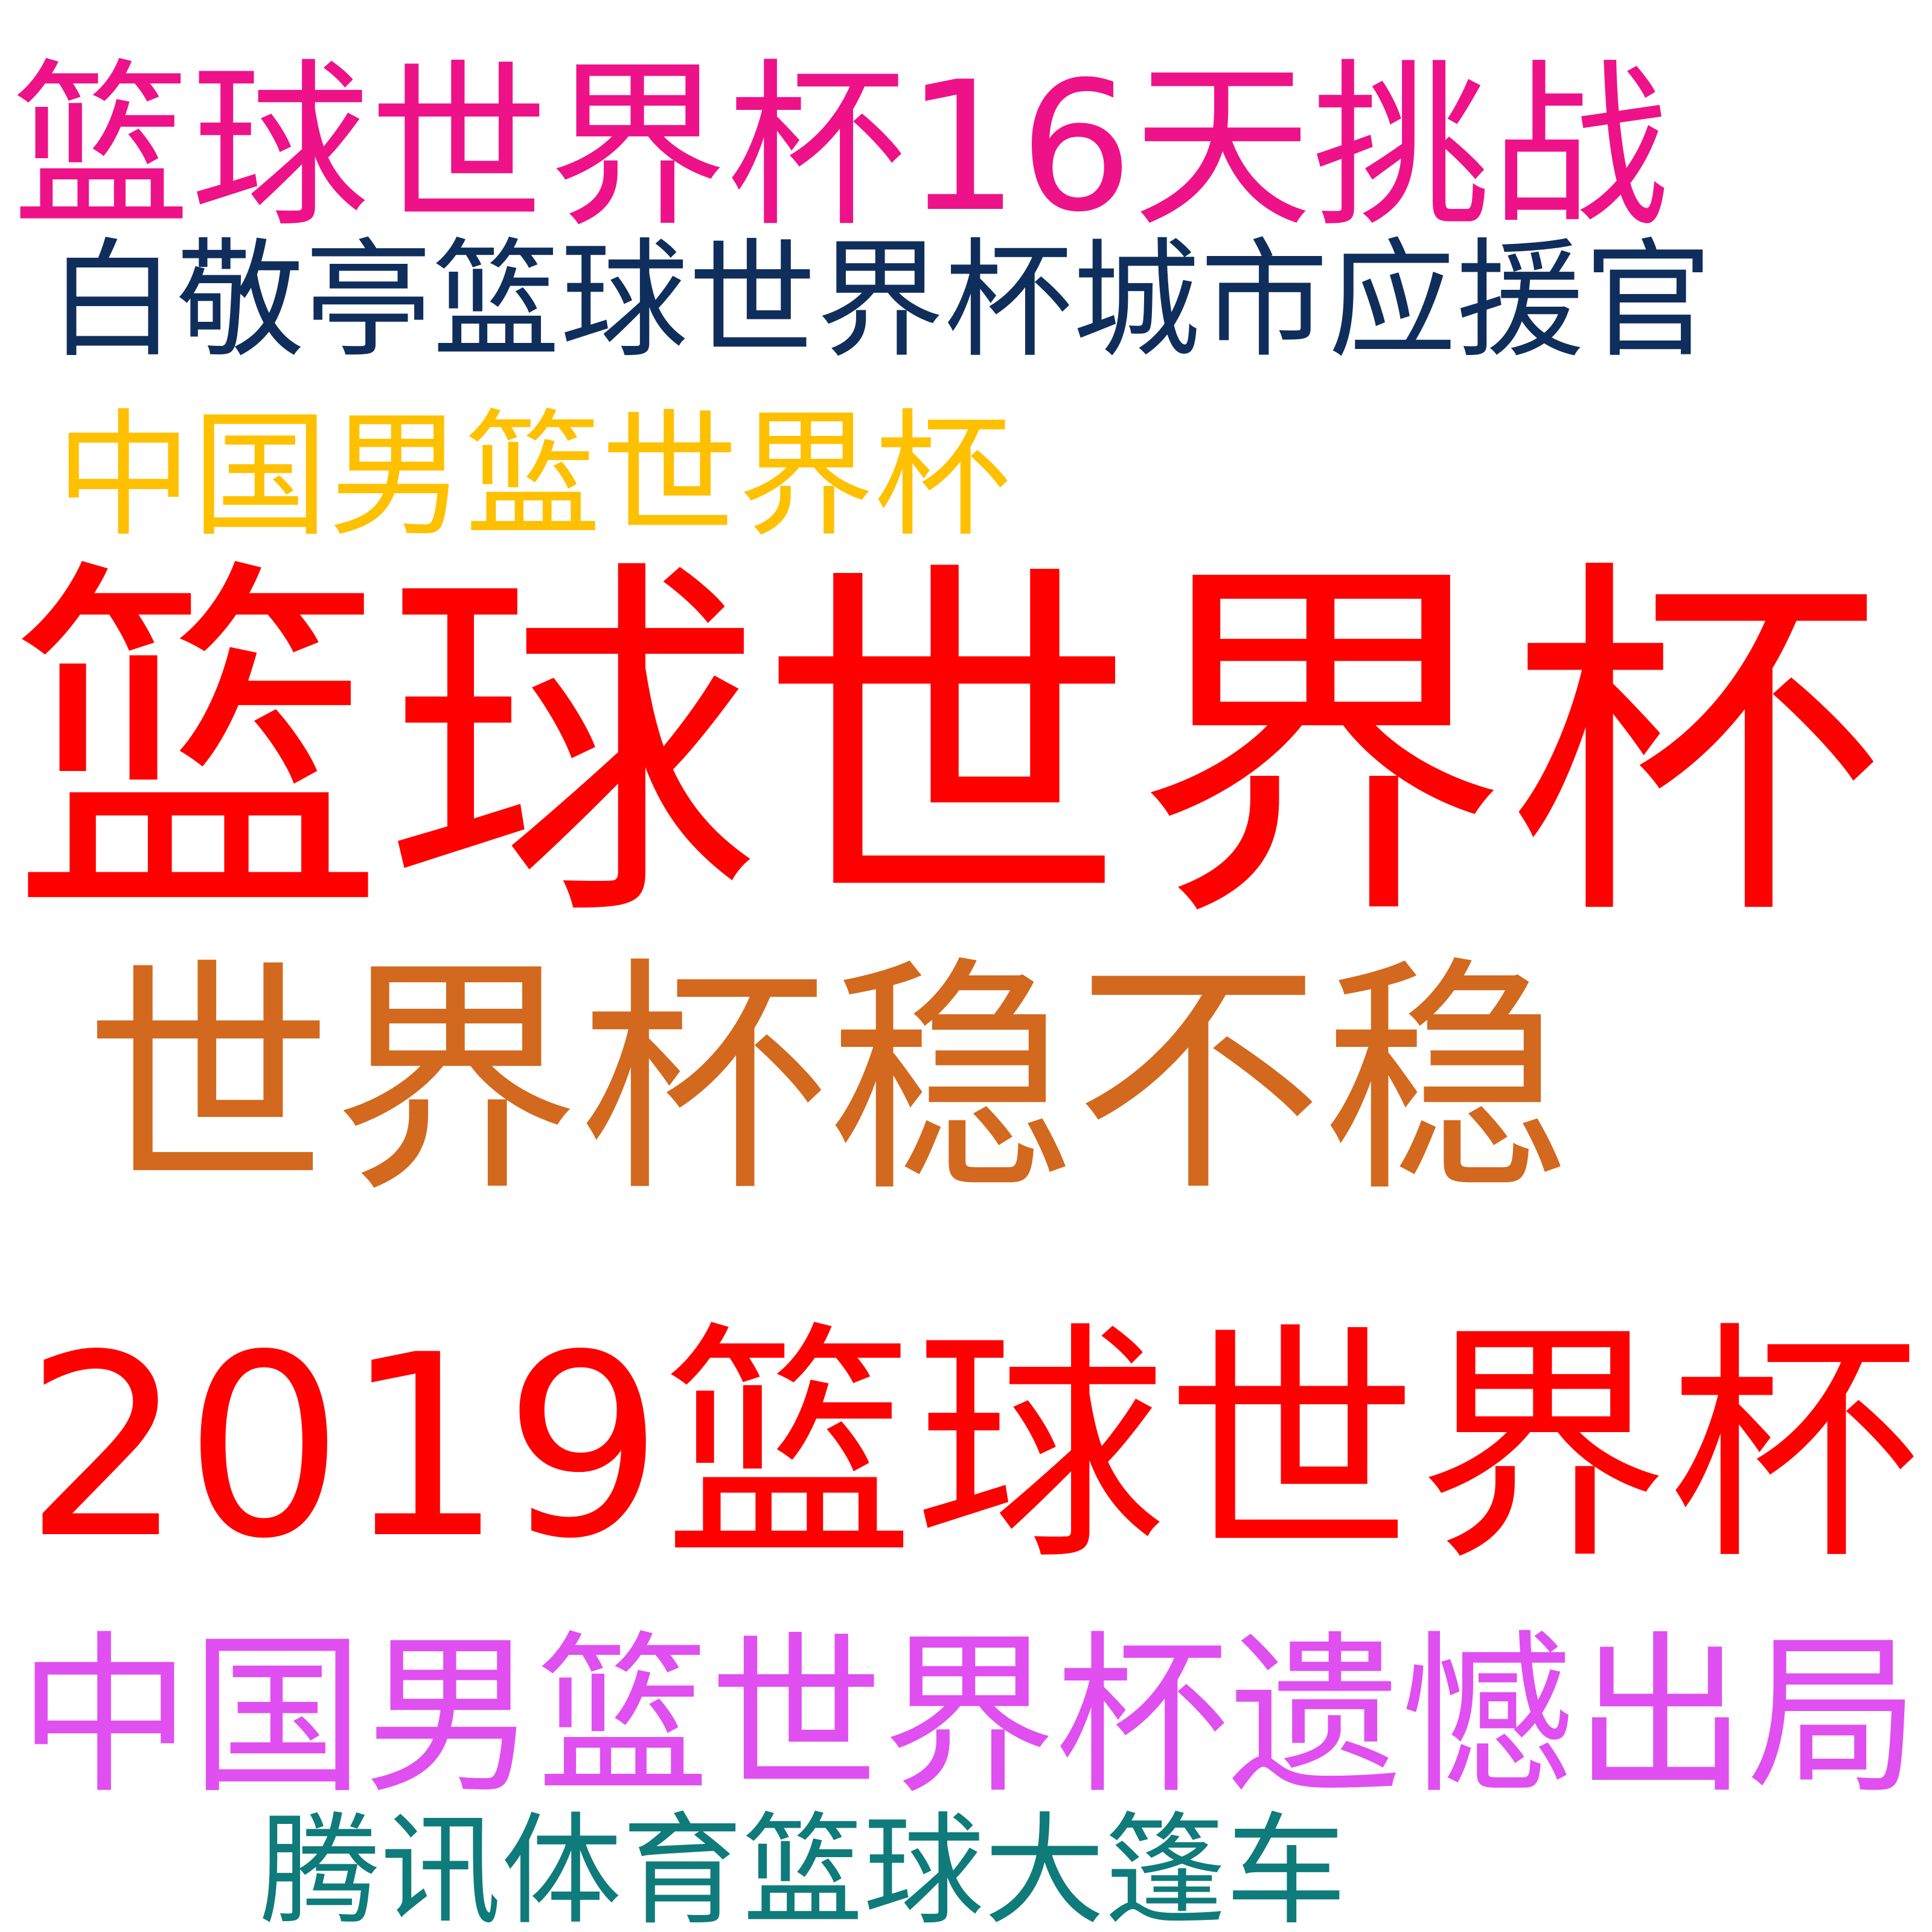  I want to click on phrase-basketball-world-cup-16-day-challenge: 篮球世界杯16天挑战, so click(841, 147).